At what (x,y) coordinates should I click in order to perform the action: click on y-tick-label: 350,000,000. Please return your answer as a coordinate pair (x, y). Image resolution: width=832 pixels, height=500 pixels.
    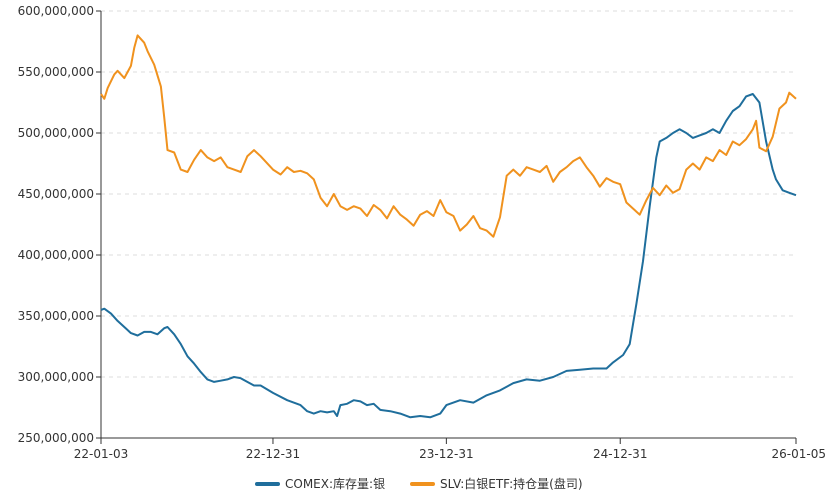
    Looking at the image, I should click on (56, 316).